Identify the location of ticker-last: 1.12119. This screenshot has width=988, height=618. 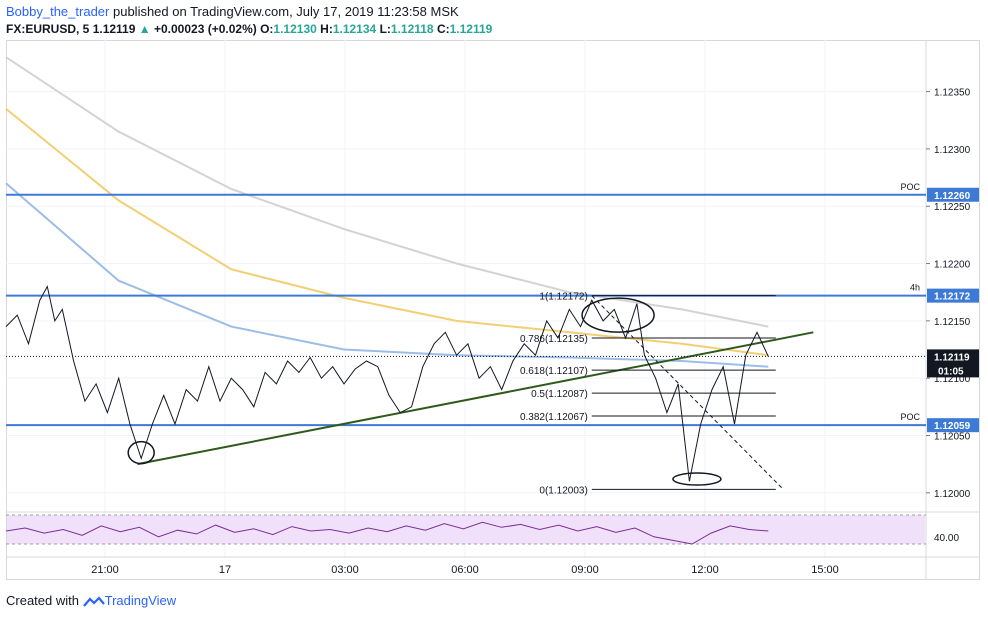
(114, 29).